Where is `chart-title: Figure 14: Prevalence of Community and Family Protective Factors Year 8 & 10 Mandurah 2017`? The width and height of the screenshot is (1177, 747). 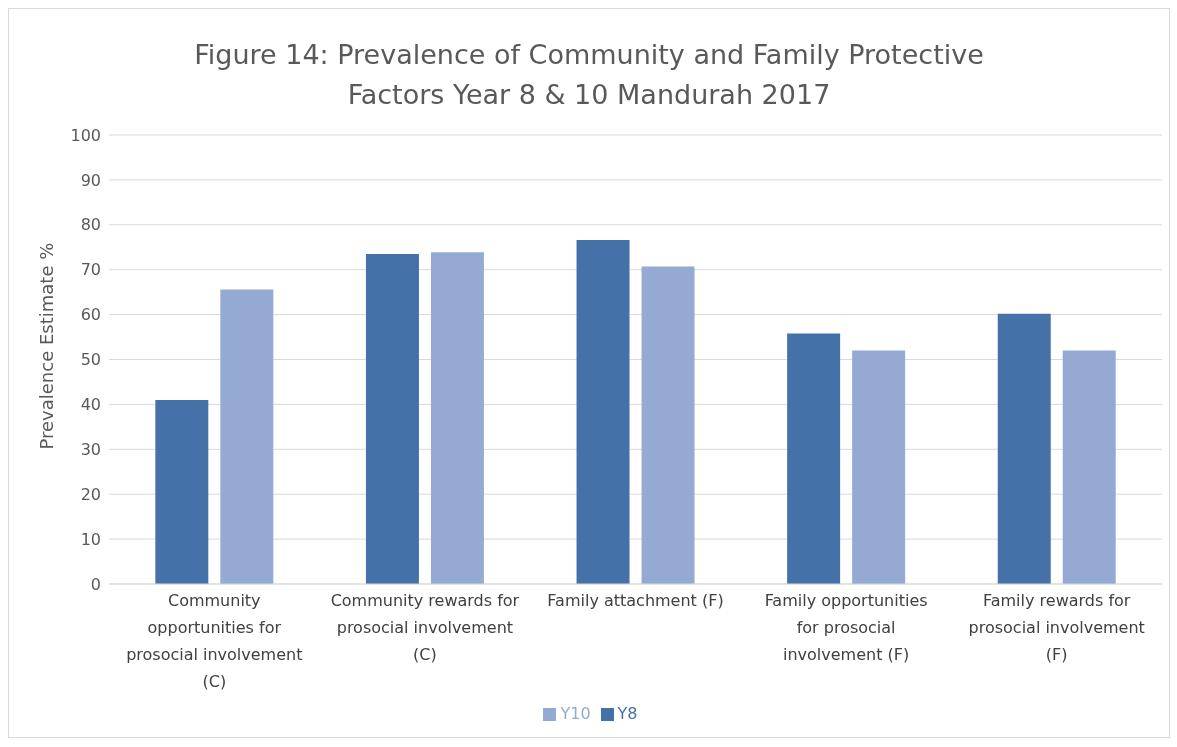 chart-title: Figure 14: Prevalence of Community and Family Protective Factors Year 8 & 10 Mandurah 2017 is located at coordinates (589, 75).